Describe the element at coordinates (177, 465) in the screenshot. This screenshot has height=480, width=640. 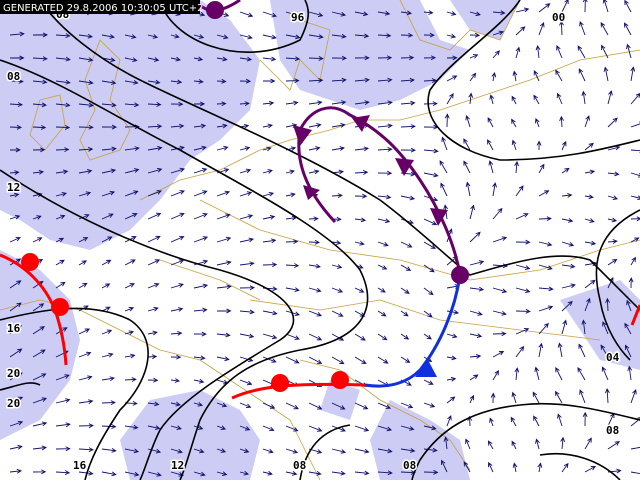
I see `isobar-label: 12` at that location.